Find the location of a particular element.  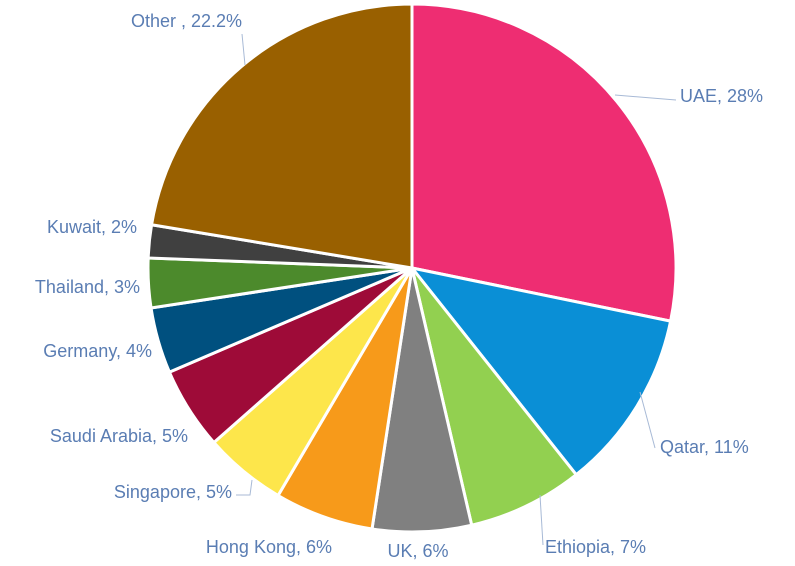

data-label: Hong Kong, 6% is located at coordinates (269, 547).